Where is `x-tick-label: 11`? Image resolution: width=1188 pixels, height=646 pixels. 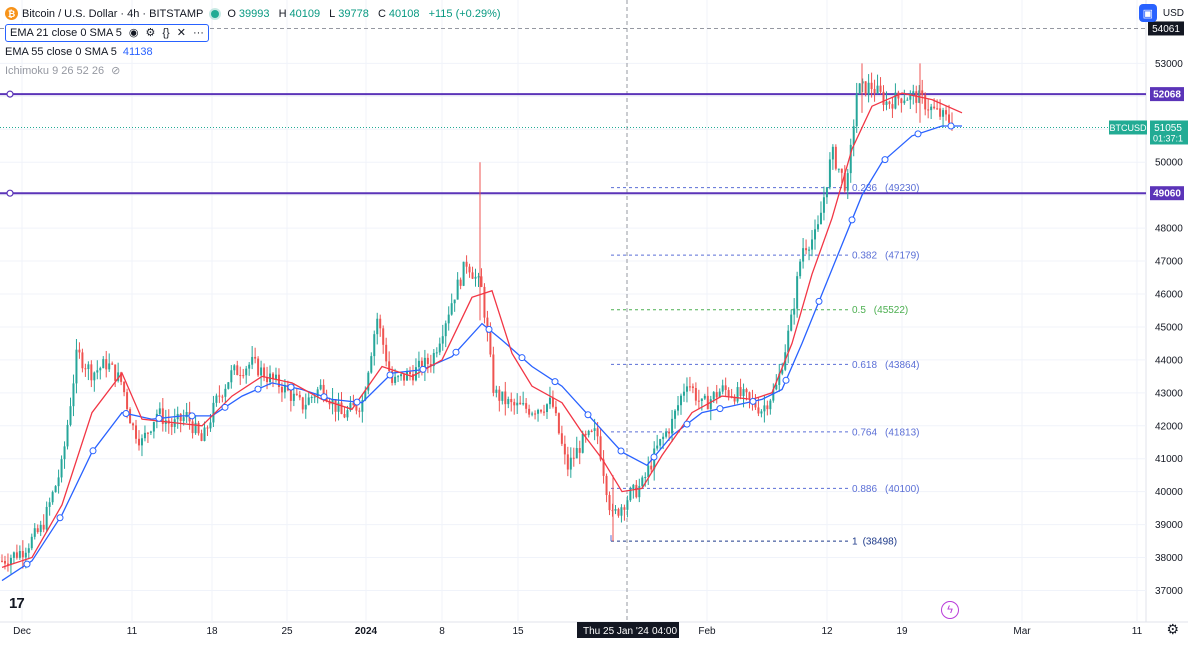
x-tick-label: 11 is located at coordinates (132, 631).